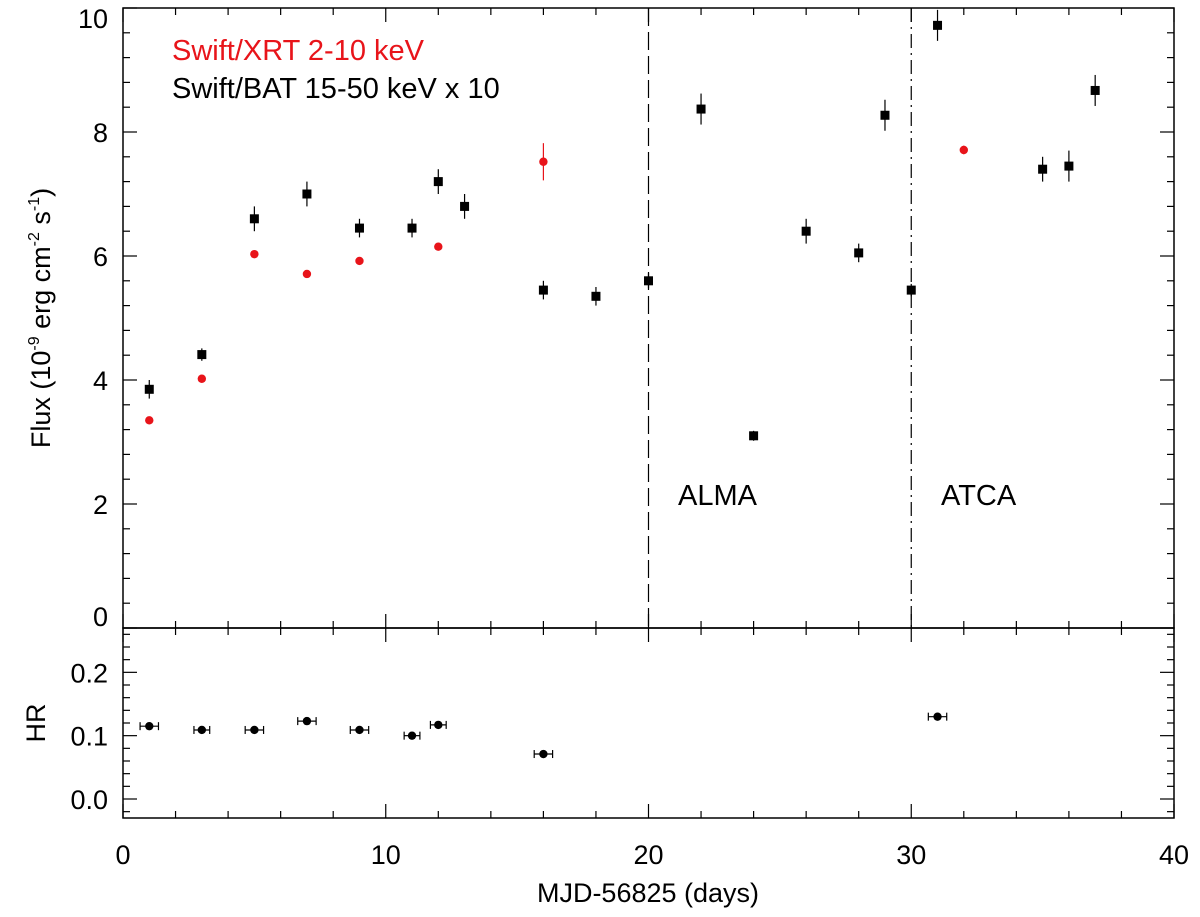 The width and height of the screenshot is (1200, 917). Describe the element at coordinates (386, 855) in the screenshot. I see `x-tick-label: 10` at that location.